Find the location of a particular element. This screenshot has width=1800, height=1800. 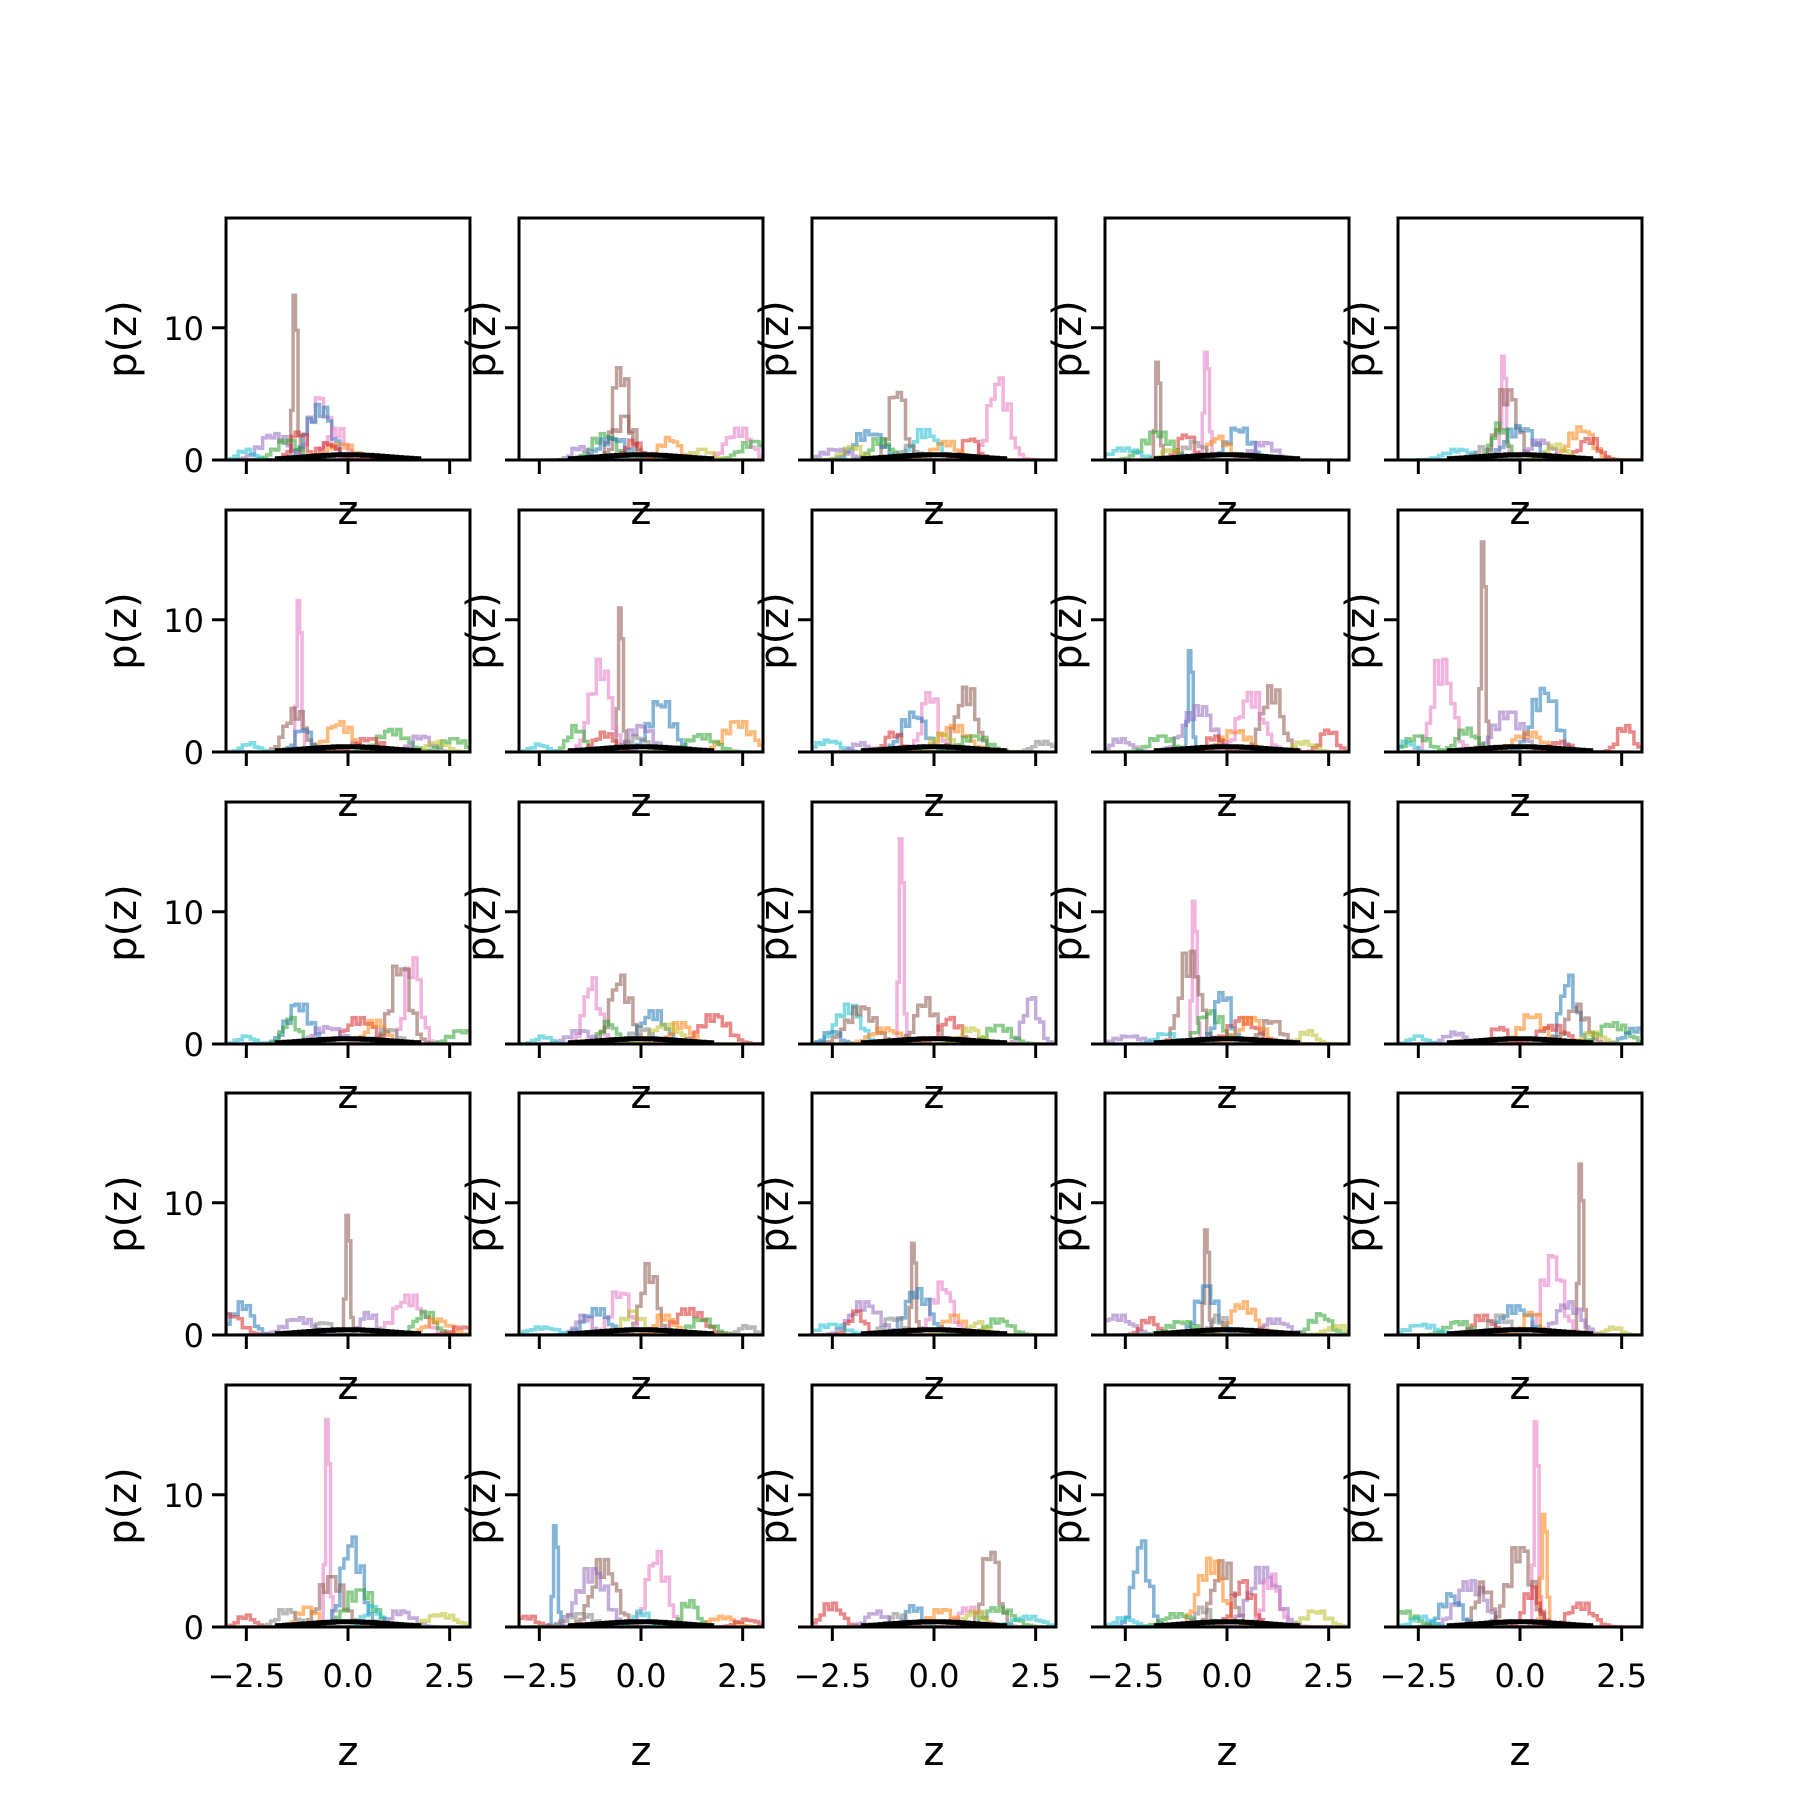

panel-5-2: −2.5 0.0 2.5 p(z) z is located at coordinates (613, 1579).